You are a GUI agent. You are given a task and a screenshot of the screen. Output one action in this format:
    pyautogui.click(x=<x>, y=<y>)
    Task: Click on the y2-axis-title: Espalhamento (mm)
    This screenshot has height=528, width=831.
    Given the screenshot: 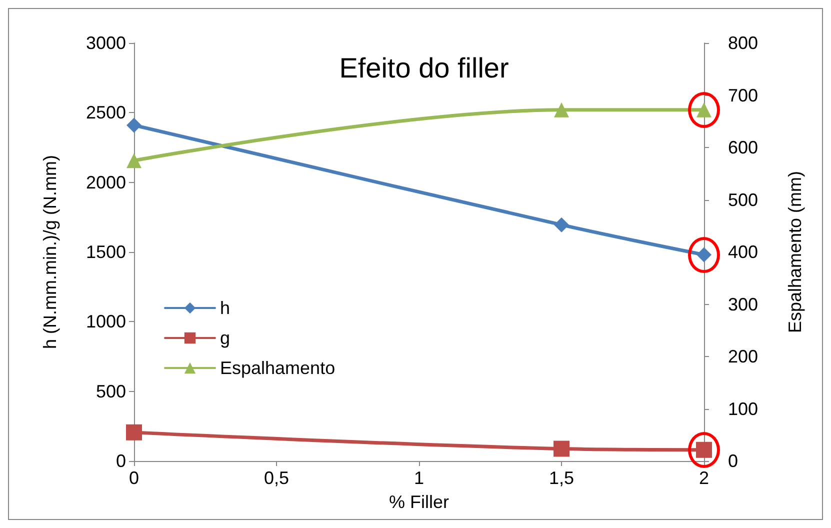 What is the action you would take?
    pyautogui.click(x=795, y=252)
    